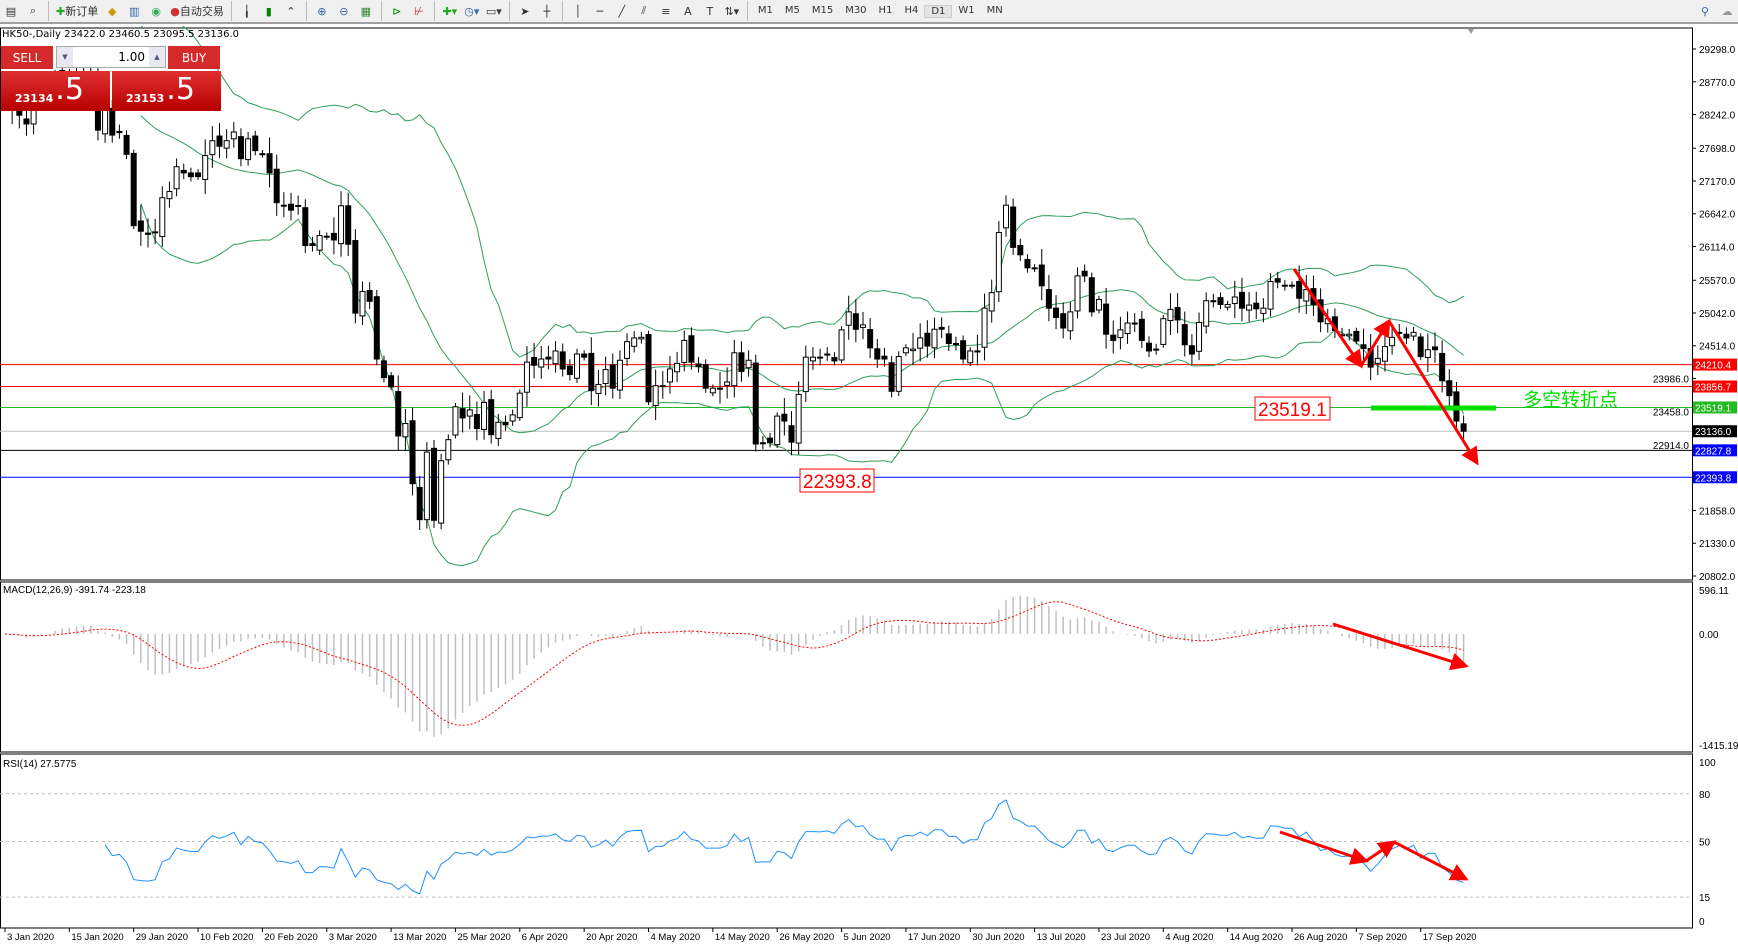 The image size is (1738, 944). I want to click on price-axis-label: 28770.0, so click(1717, 83).